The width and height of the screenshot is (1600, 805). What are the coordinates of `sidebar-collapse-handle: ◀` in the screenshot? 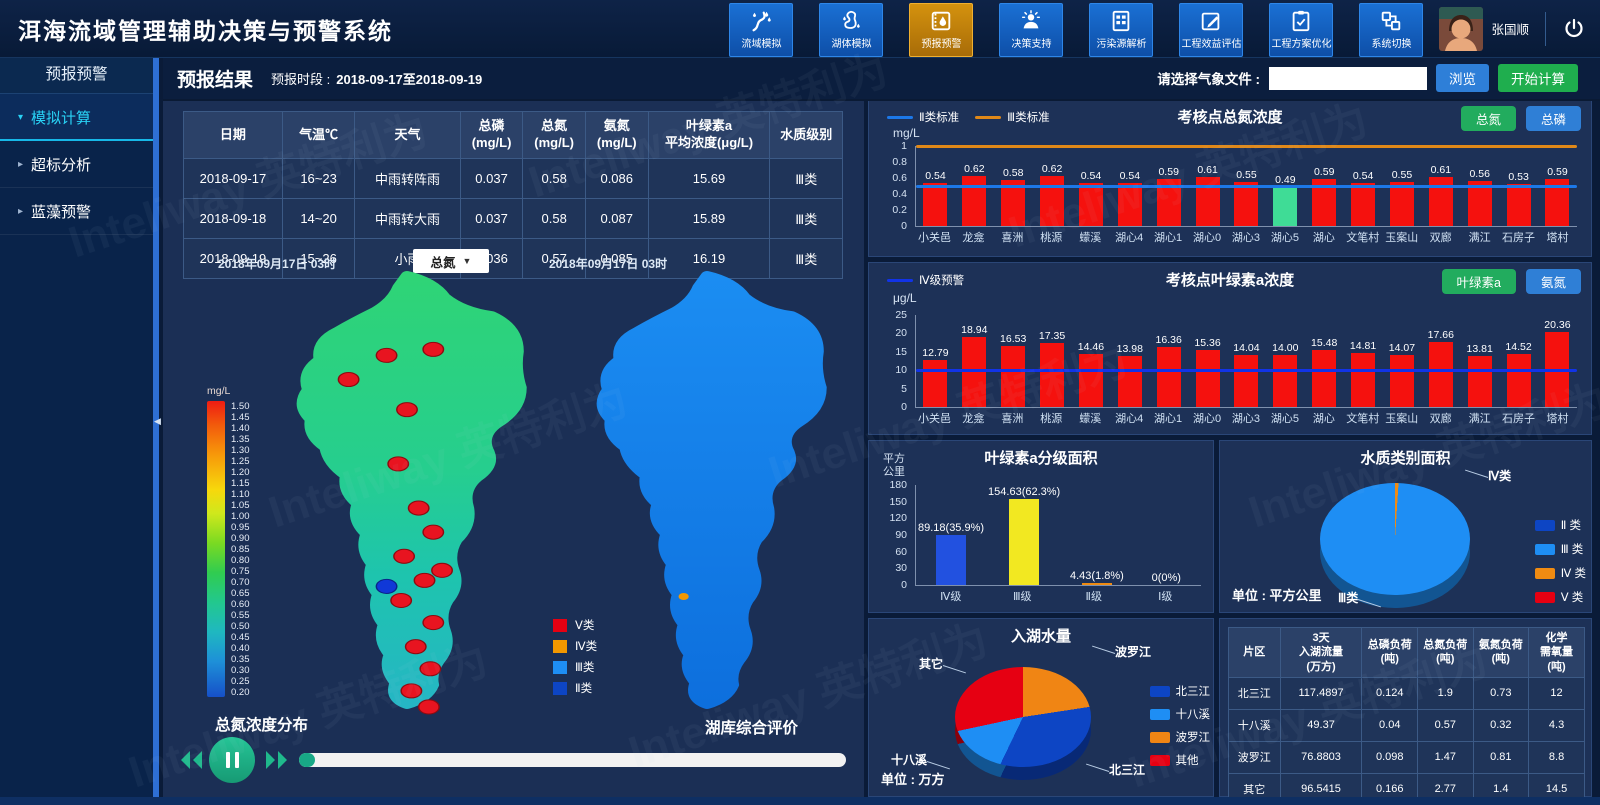 It's located at (157, 420).